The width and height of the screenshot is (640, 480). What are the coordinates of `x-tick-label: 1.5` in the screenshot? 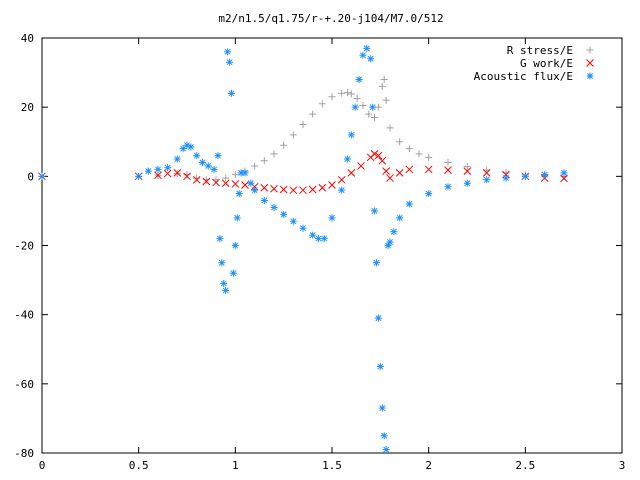 It's located at (332, 465).